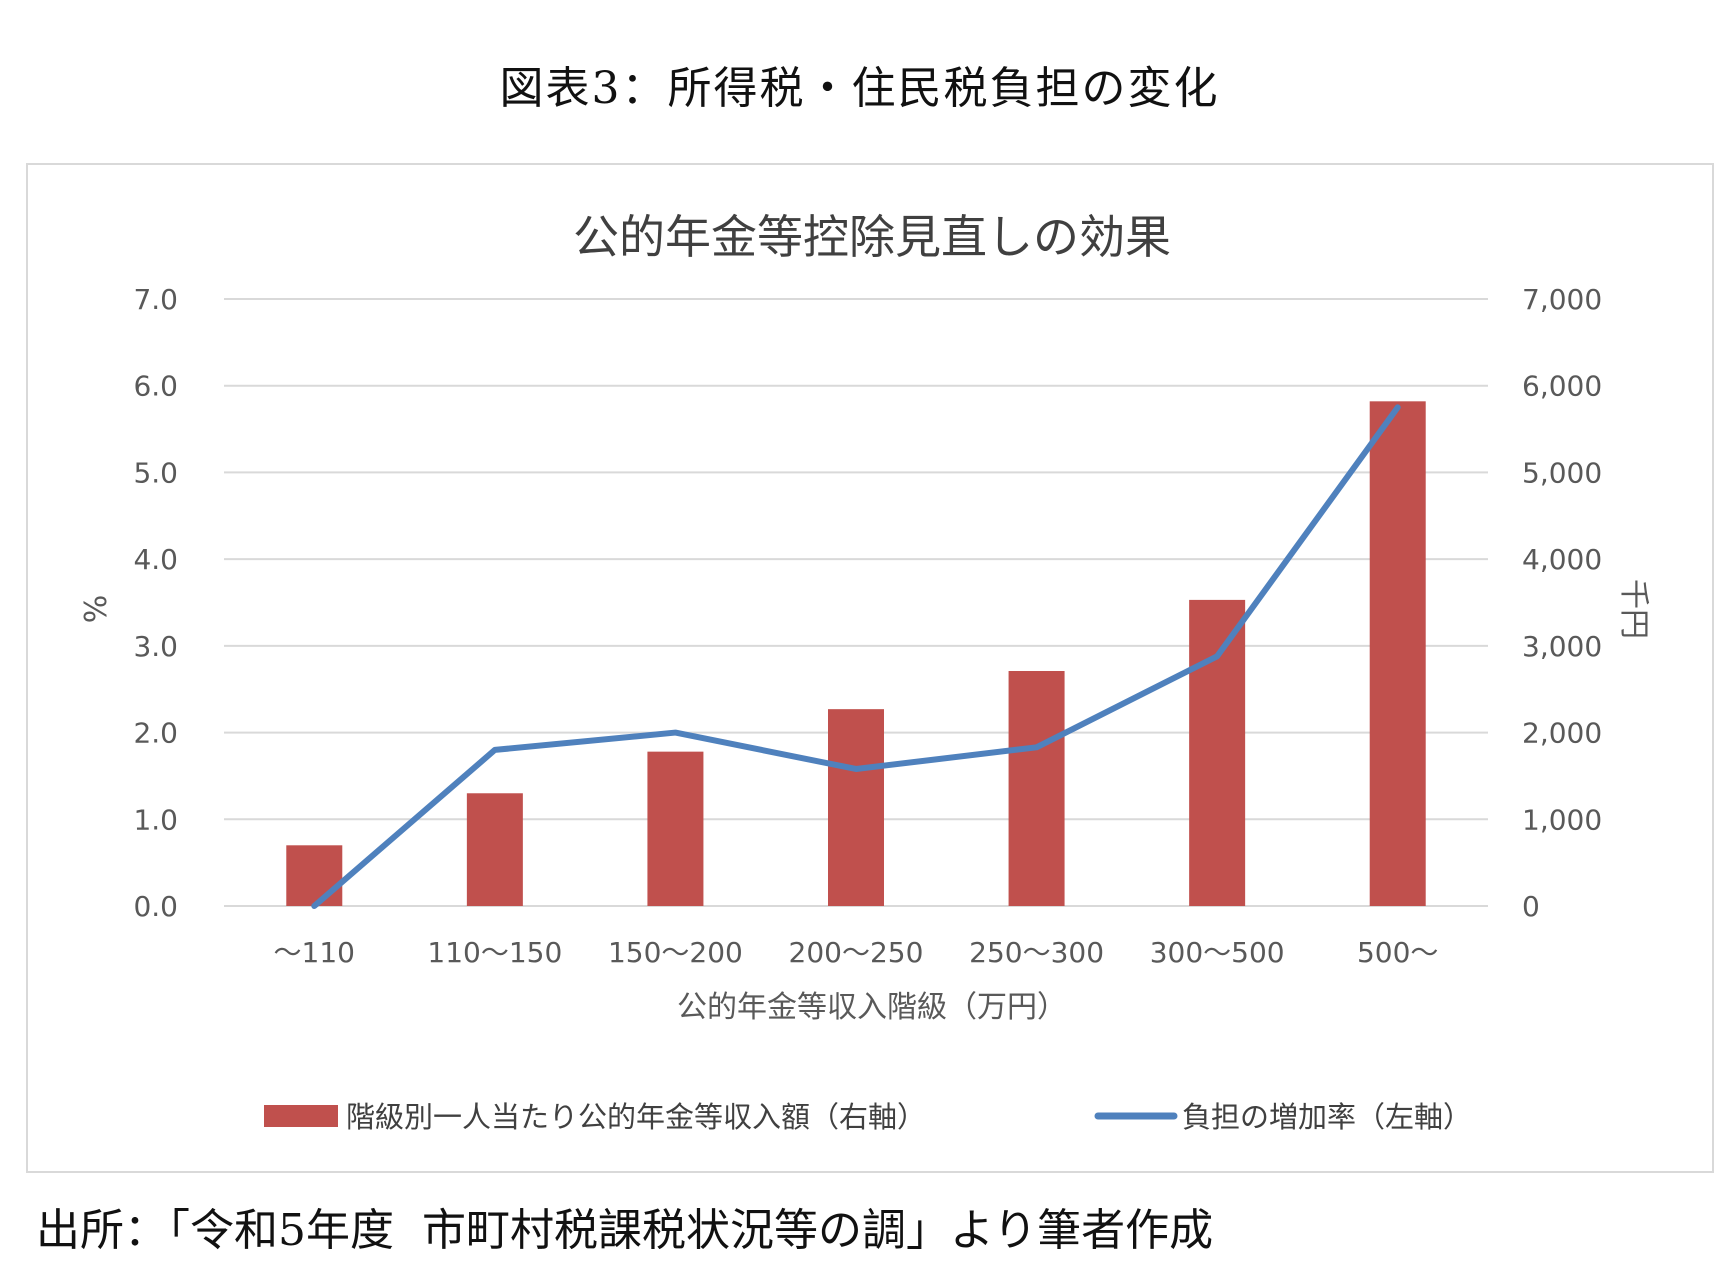 The image size is (1719, 1278). I want to click on right-tick-label: 3,000, so click(1562, 646).